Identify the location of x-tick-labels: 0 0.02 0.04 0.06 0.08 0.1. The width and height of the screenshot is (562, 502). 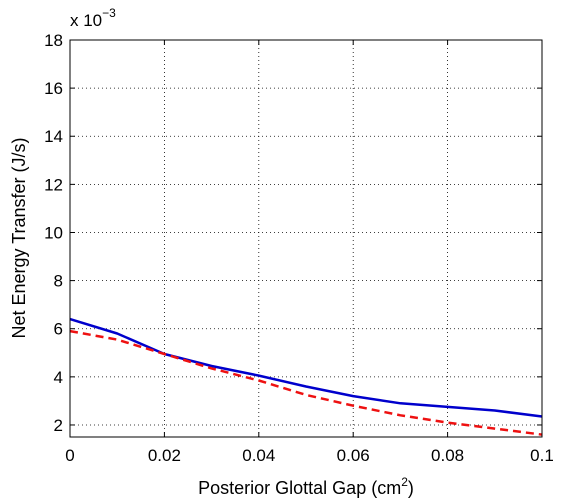
(309, 455).